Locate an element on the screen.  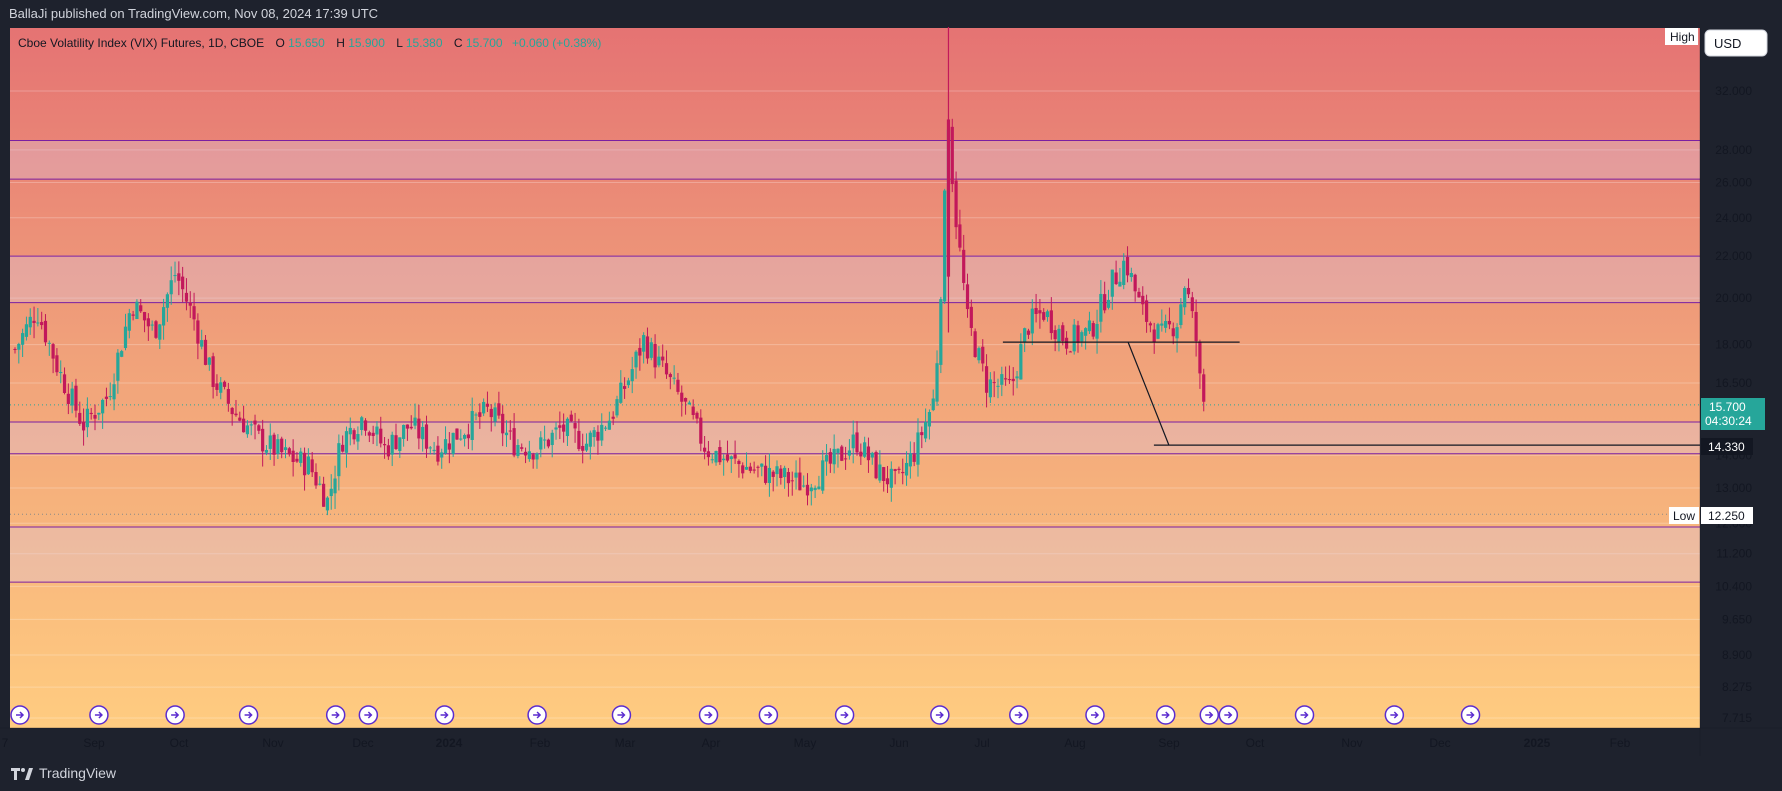
price-axis-label: 8.275 is located at coordinates (1737, 687).